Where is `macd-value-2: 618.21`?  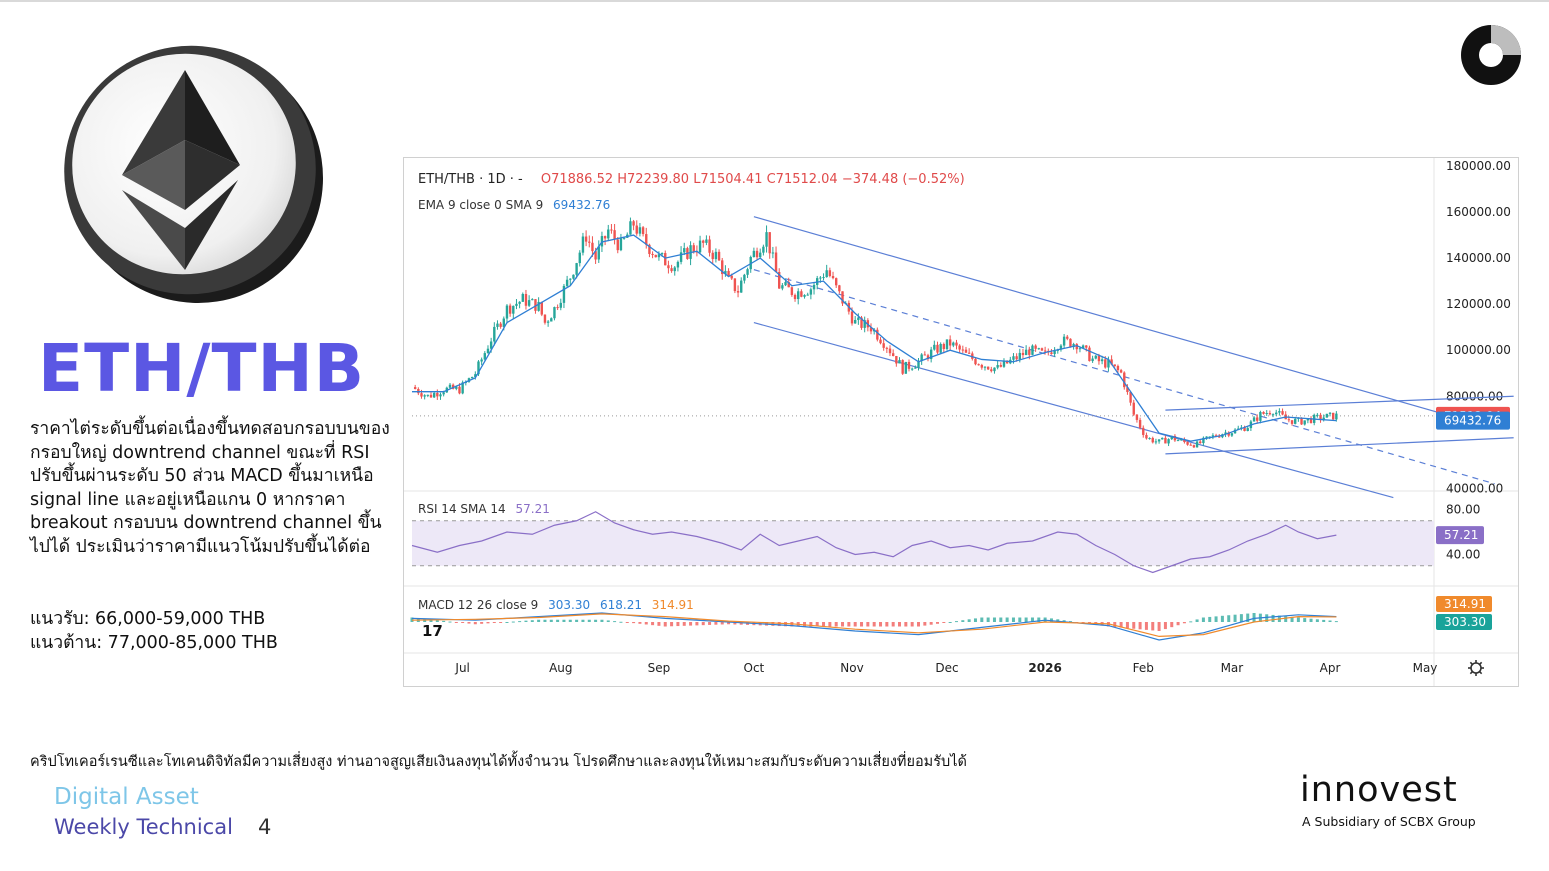
macd-value-2: 618.21 is located at coordinates (620, 605).